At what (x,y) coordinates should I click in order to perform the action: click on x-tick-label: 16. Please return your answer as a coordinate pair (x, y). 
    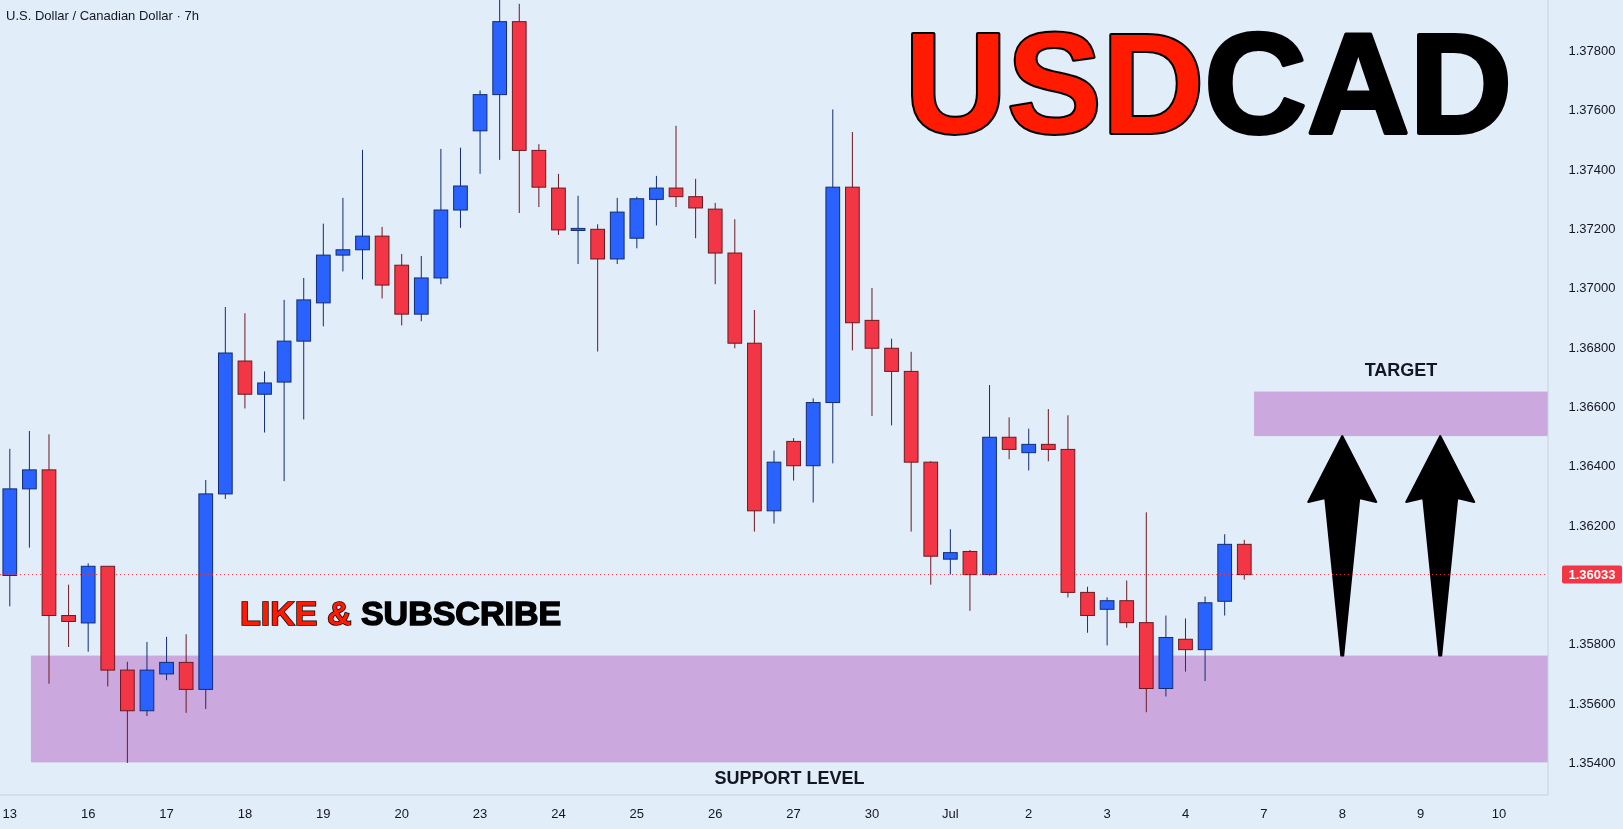
    Looking at the image, I should click on (88, 813).